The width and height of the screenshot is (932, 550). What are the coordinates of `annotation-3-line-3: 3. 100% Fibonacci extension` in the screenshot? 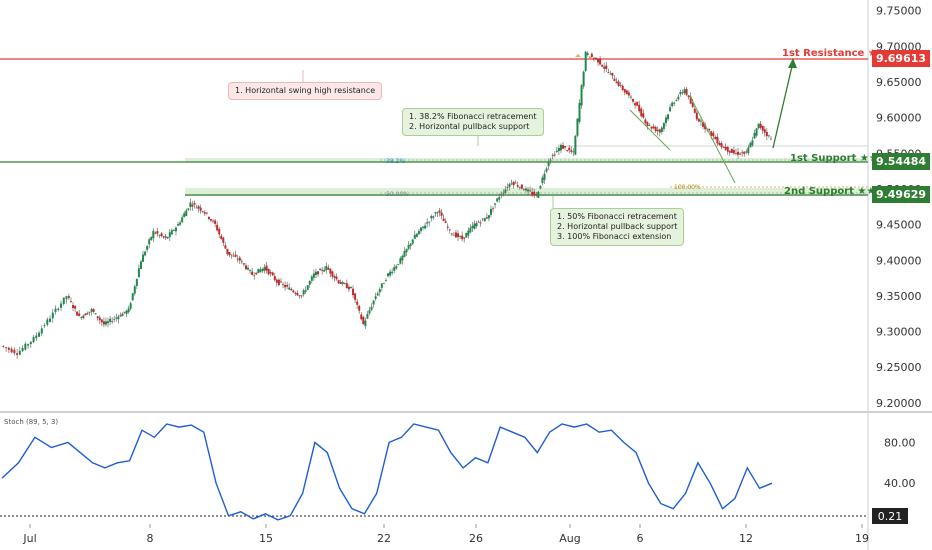 It's located at (614, 236).